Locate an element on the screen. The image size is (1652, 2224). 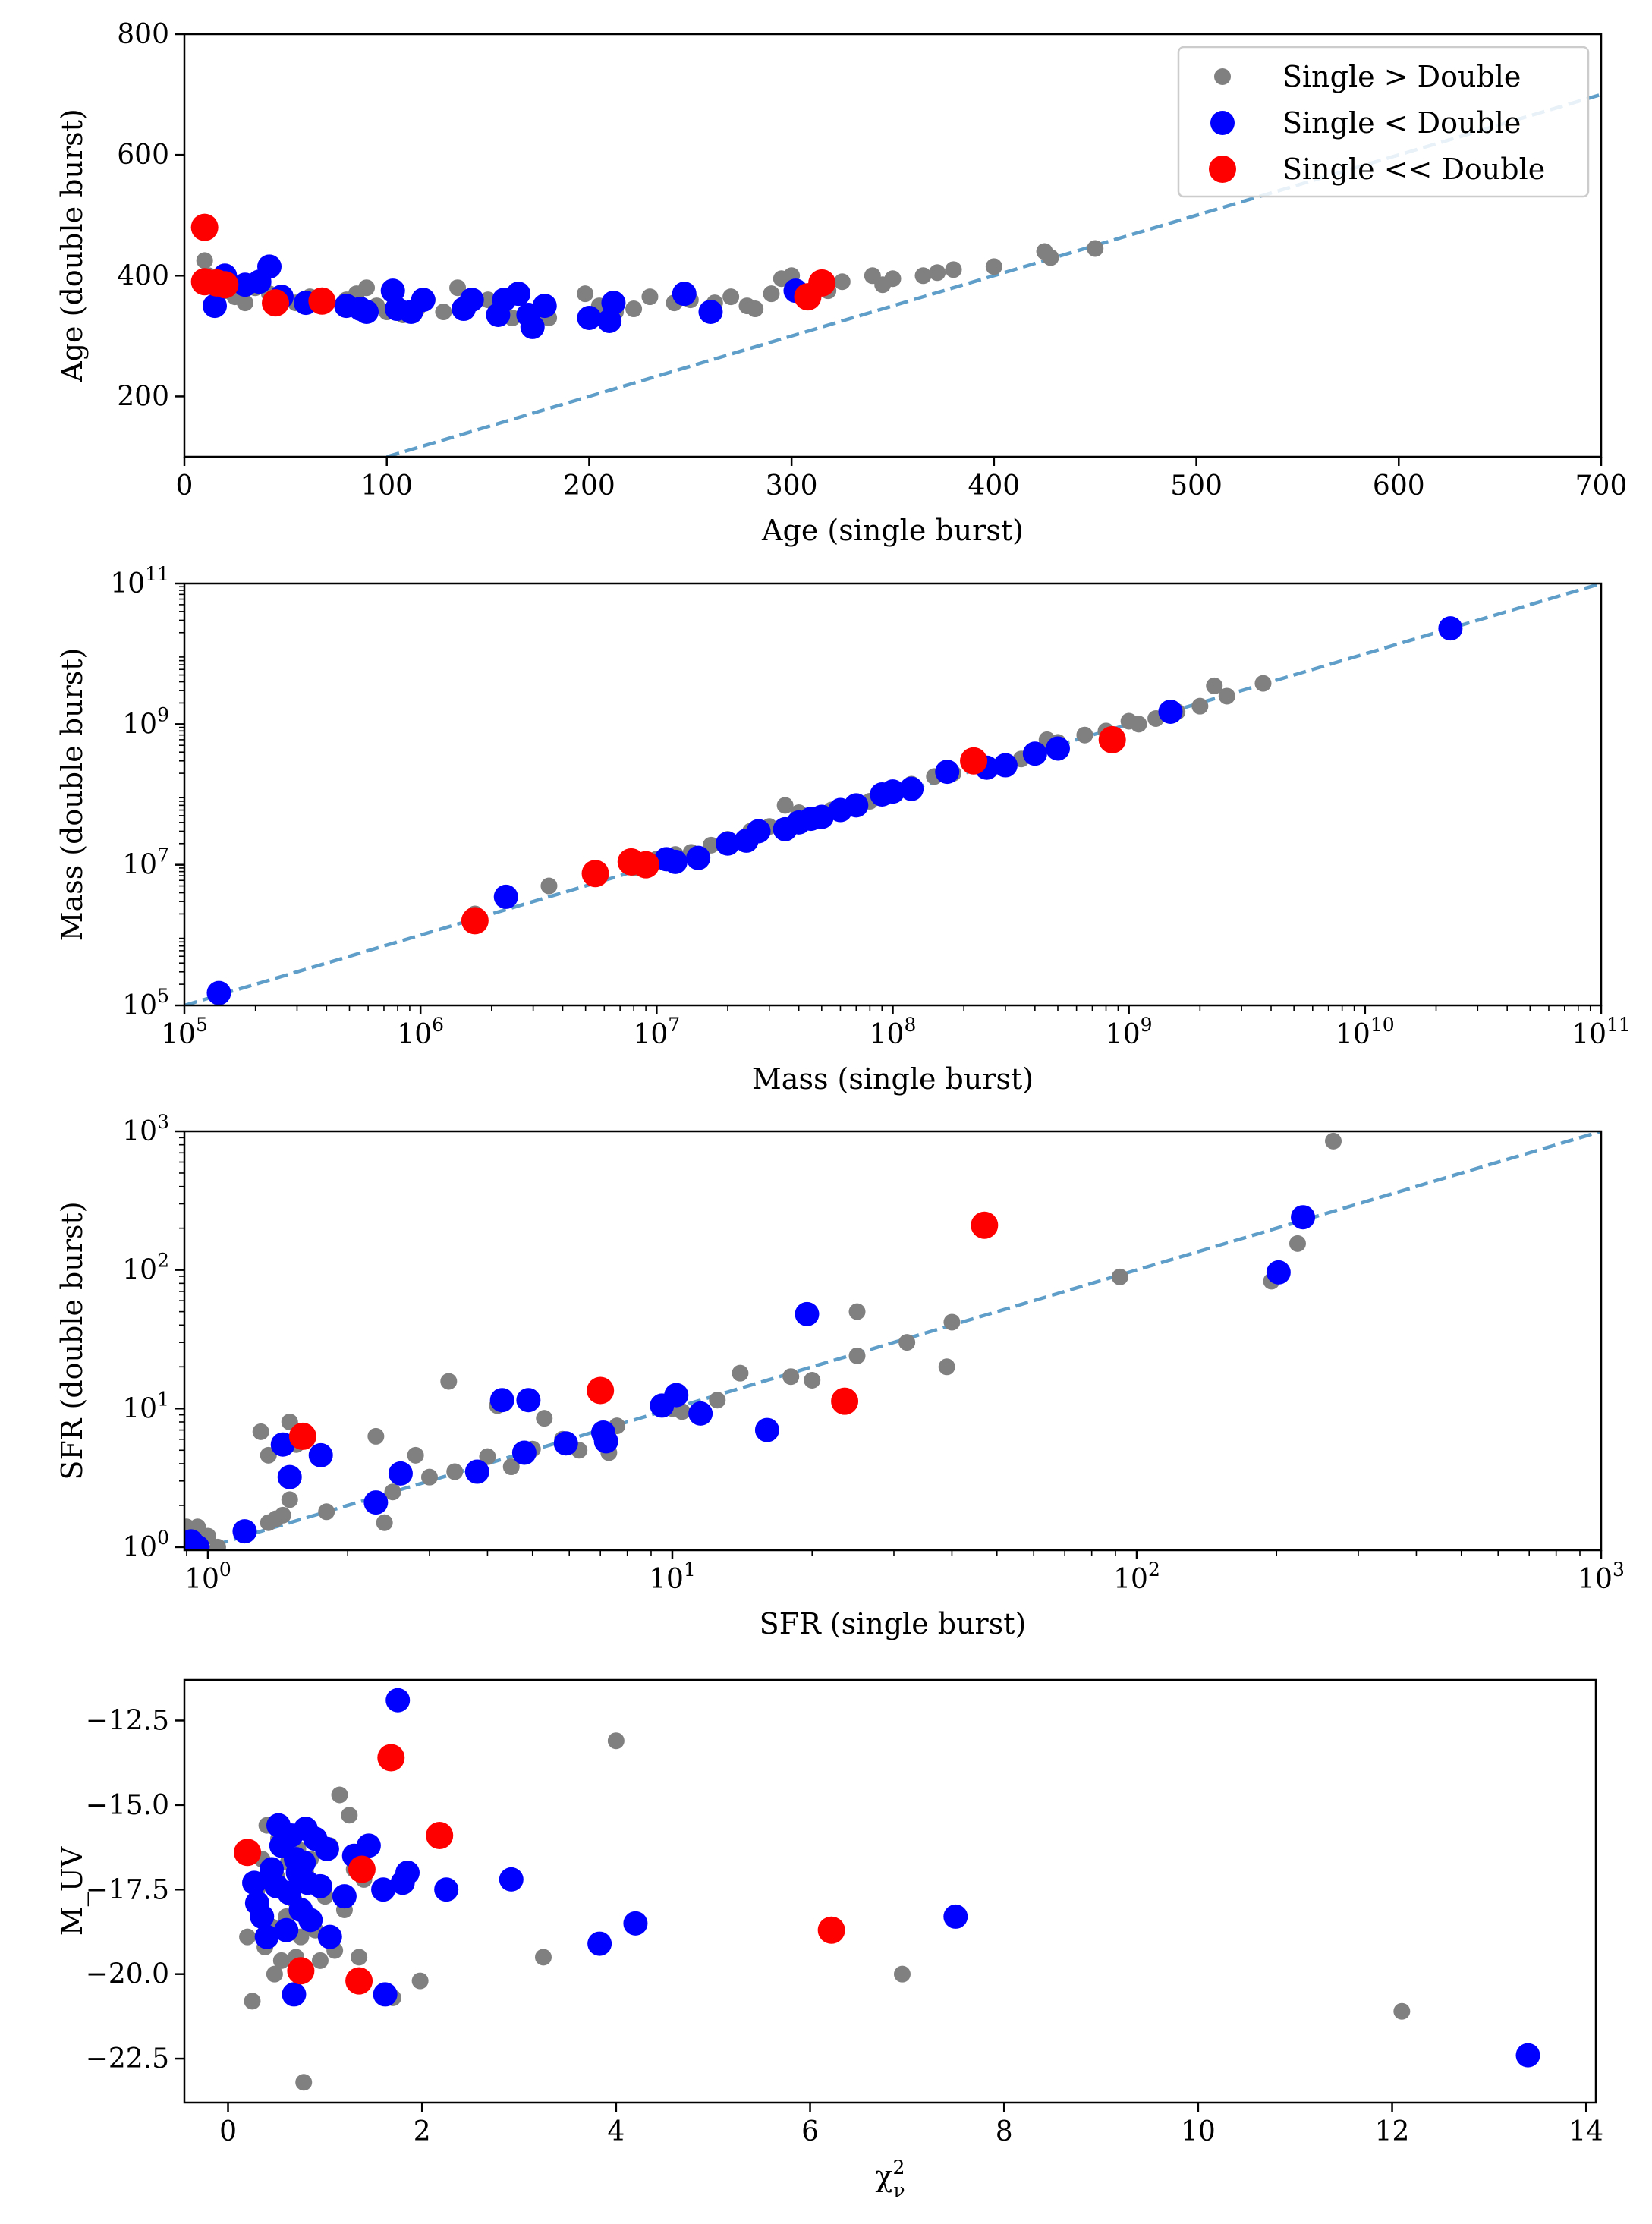
x-tick-label: 700 is located at coordinates (1601, 486).